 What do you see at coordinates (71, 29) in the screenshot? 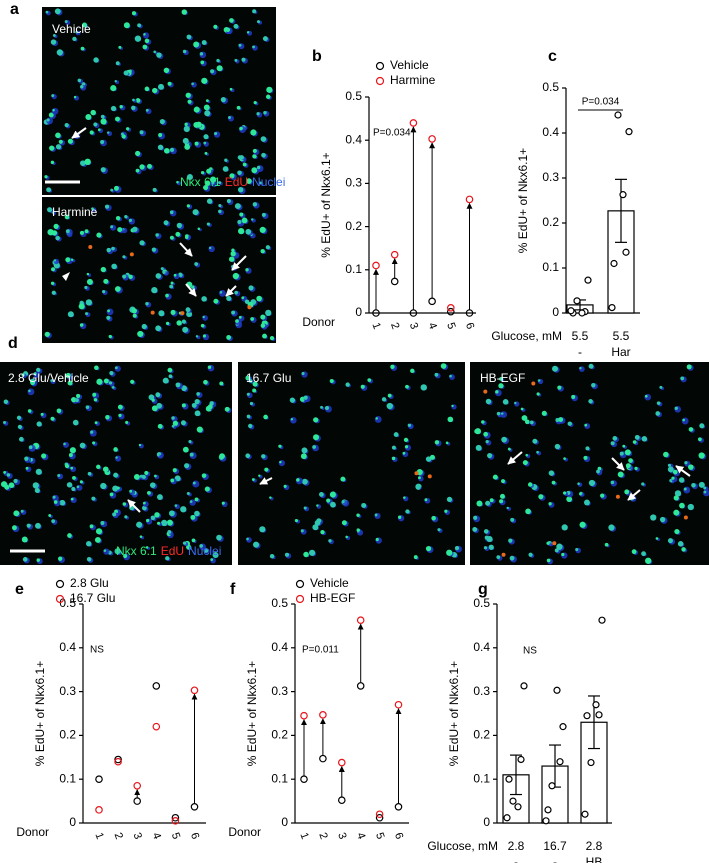
I see `image-label: Vehicle` at bounding box center [71, 29].